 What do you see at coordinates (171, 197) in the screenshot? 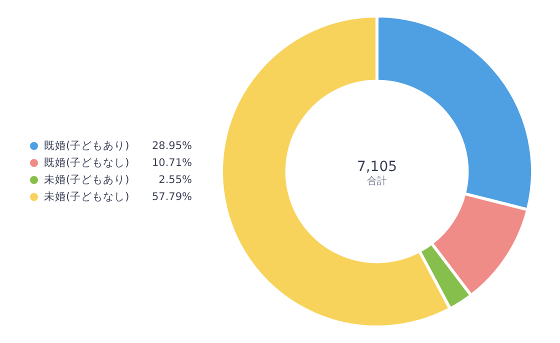
I see `data-label: 57.79%` at bounding box center [171, 197].